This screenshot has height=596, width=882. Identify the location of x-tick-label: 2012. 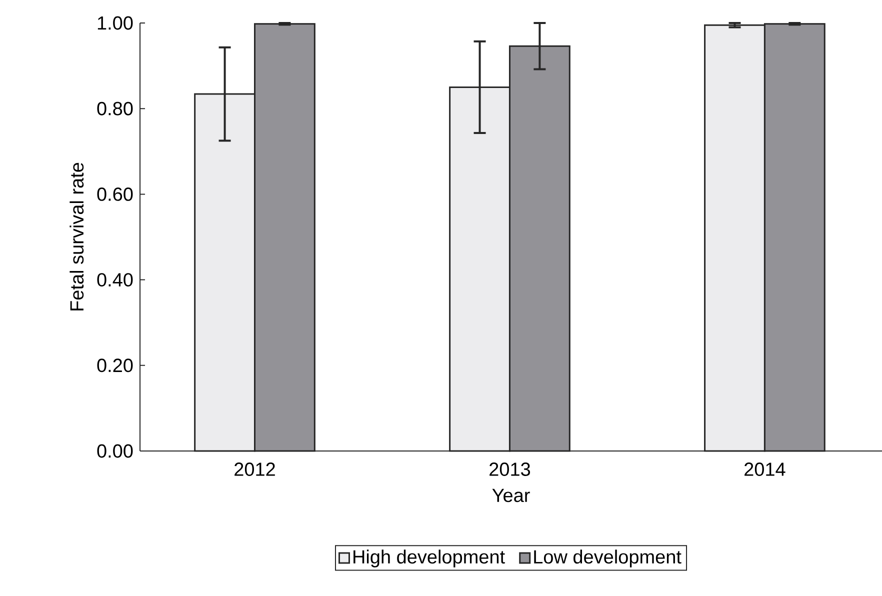
(254, 469).